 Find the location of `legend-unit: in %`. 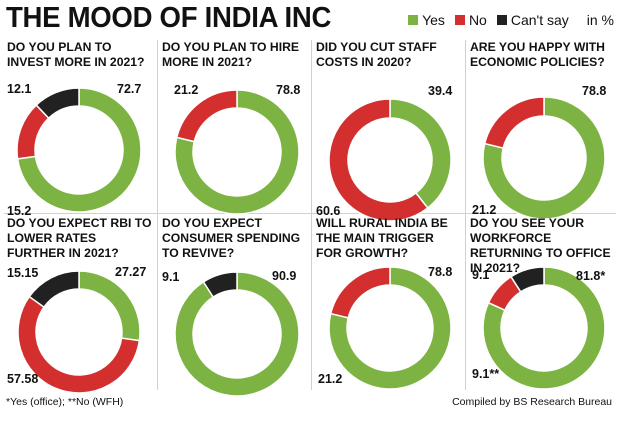

legend-unit: in % is located at coordinates (600, 20).